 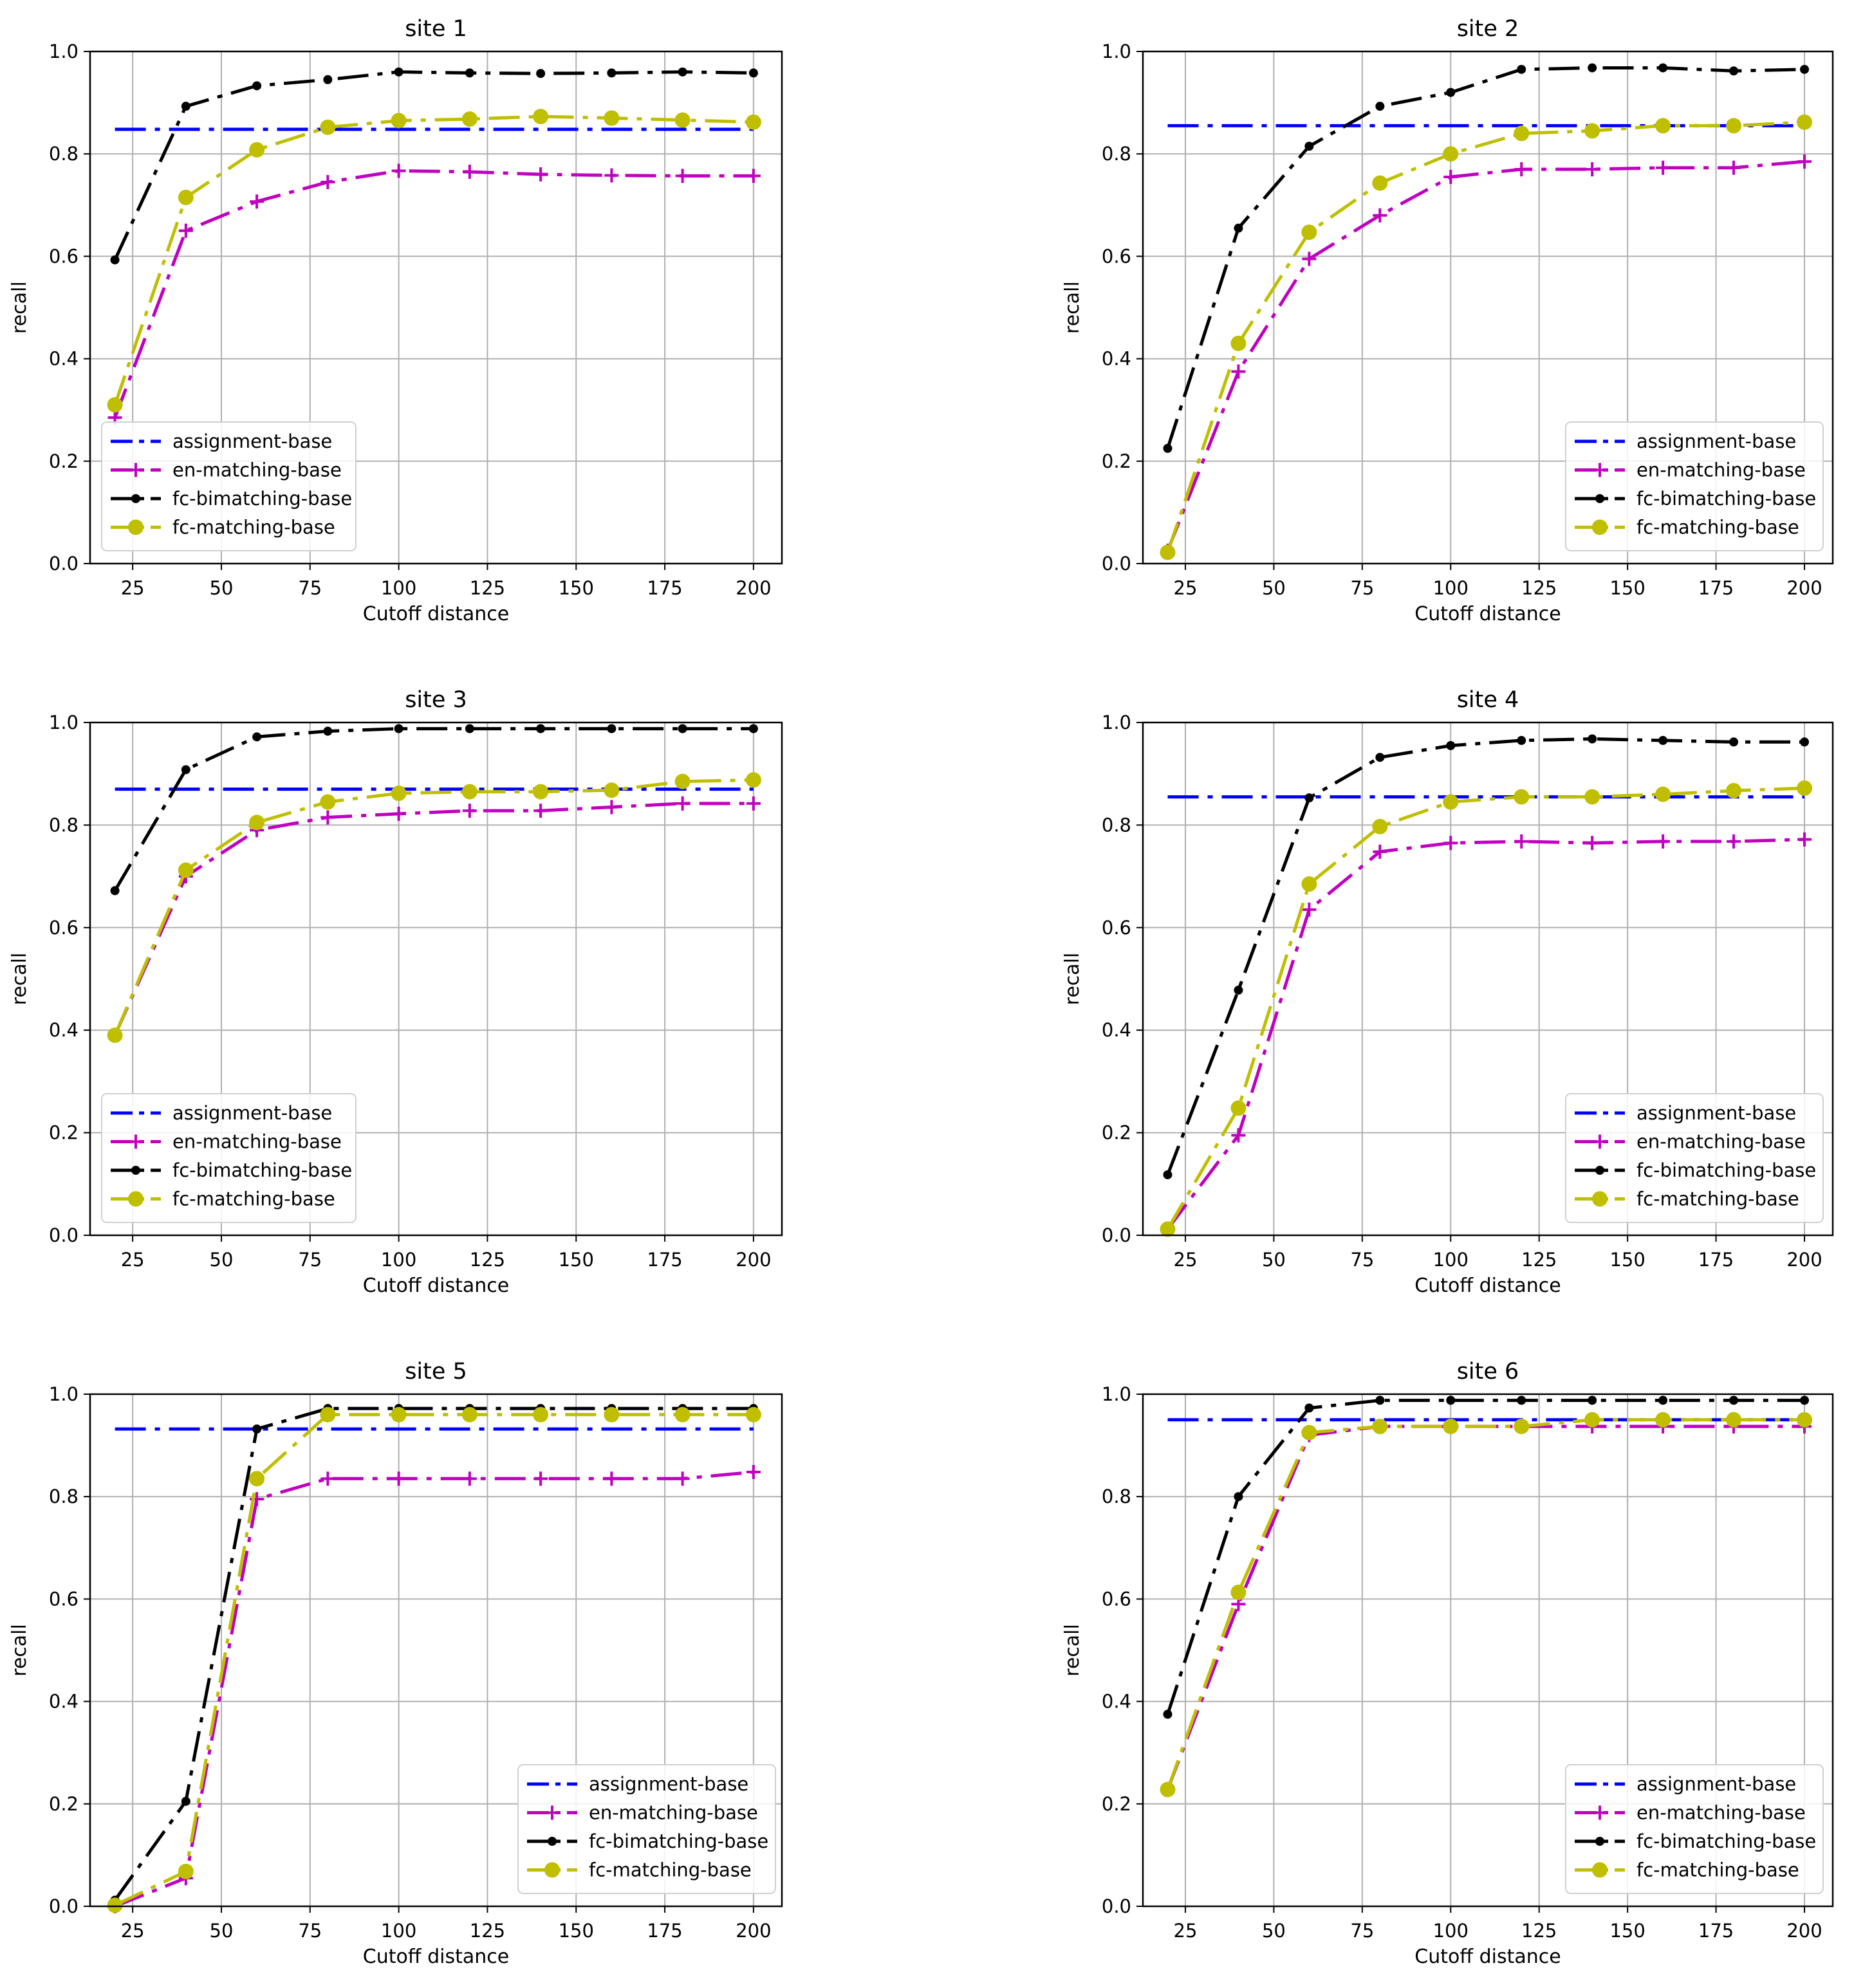 What do you see at coordinates (1488, 700) in the screenshot?
I see `chart-title: site 4` at bounding box center [1488, 700].